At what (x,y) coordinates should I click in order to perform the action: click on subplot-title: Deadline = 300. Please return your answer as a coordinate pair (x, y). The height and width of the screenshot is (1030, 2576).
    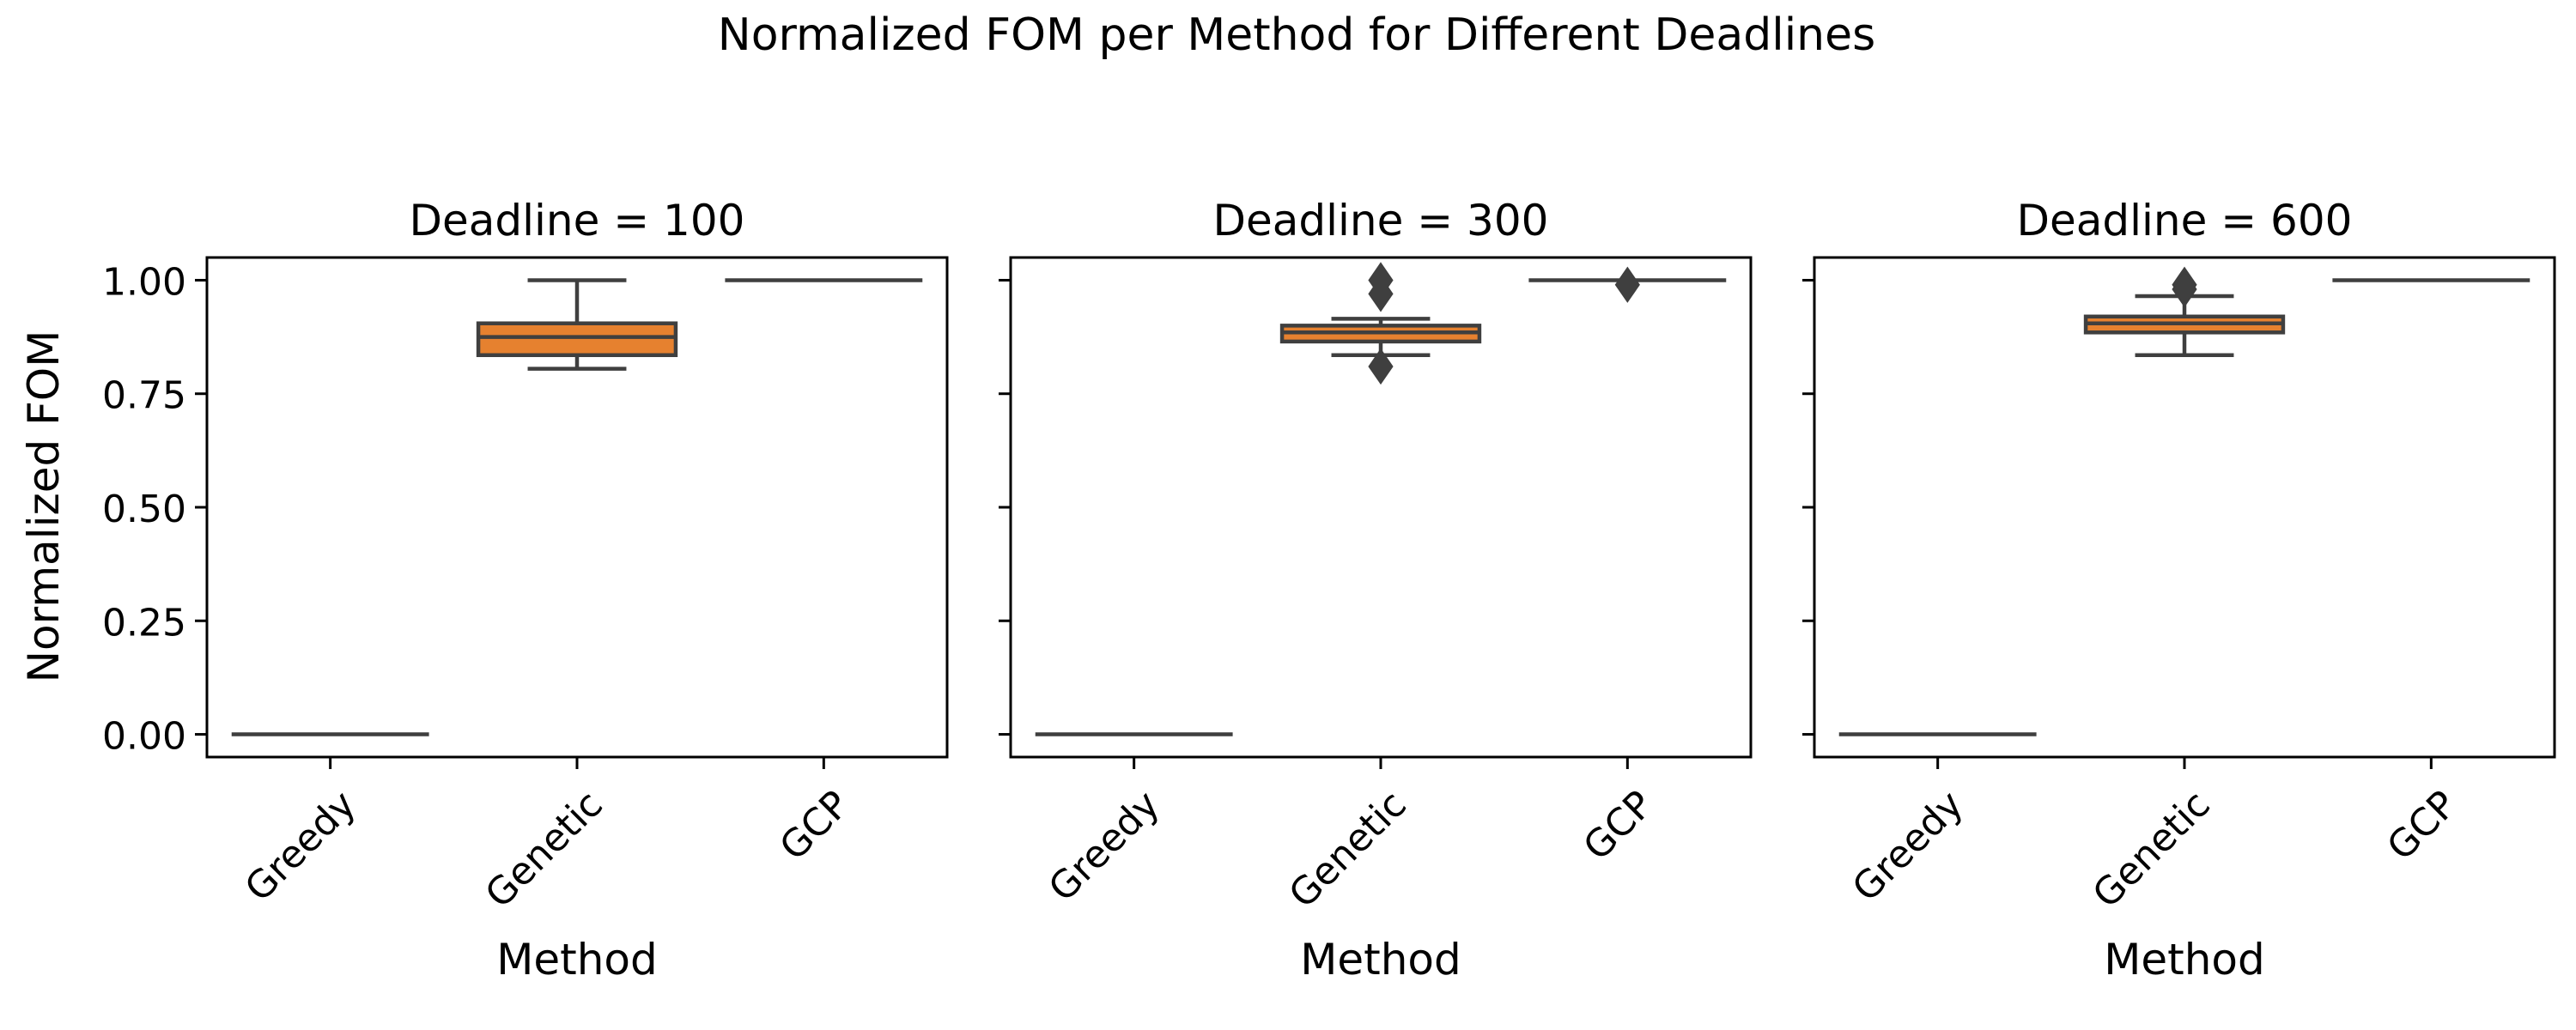
    Looking at the image, I should click on (1381, 220).